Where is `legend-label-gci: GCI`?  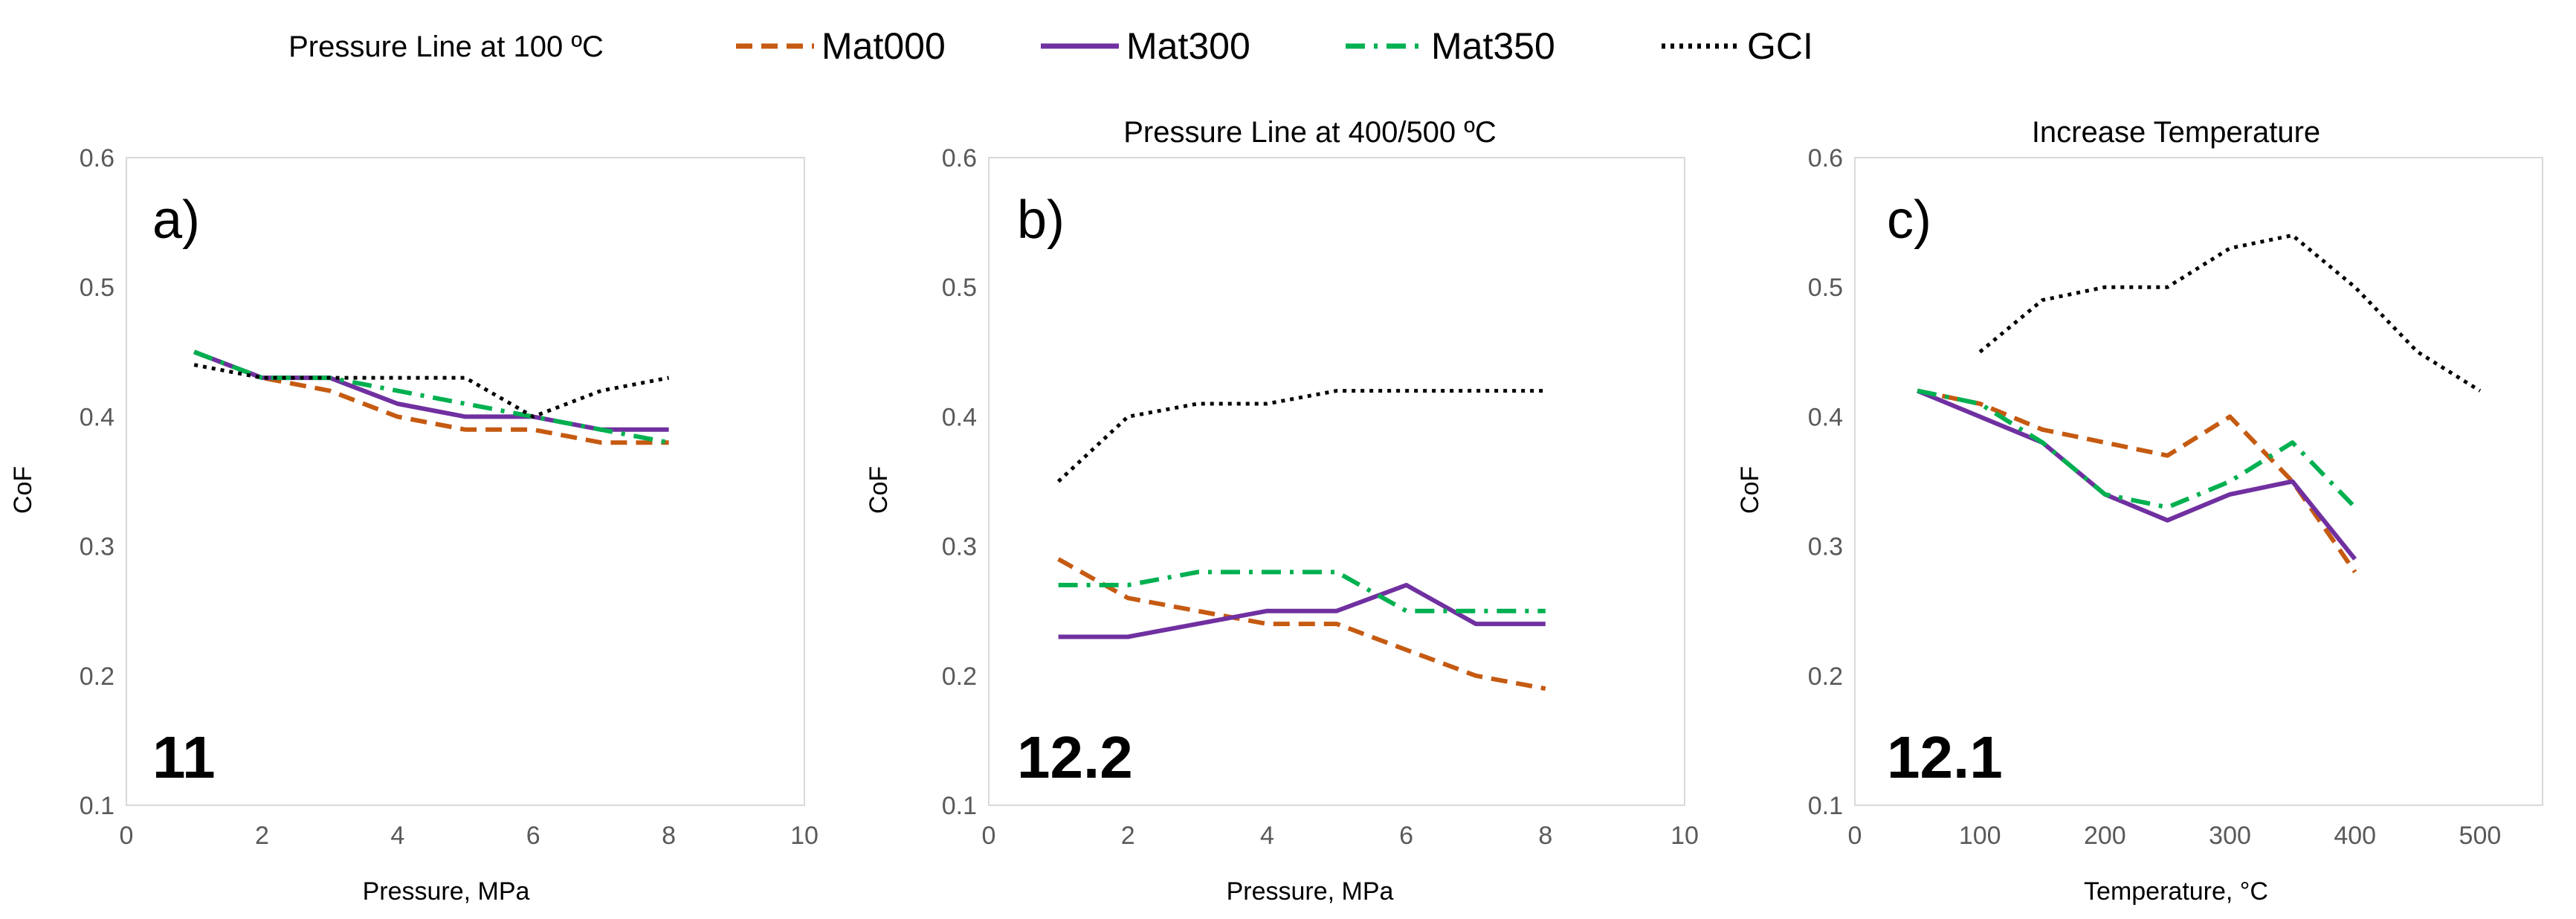
legend-label-gci: GCI is located at coordinates (1780, 46).